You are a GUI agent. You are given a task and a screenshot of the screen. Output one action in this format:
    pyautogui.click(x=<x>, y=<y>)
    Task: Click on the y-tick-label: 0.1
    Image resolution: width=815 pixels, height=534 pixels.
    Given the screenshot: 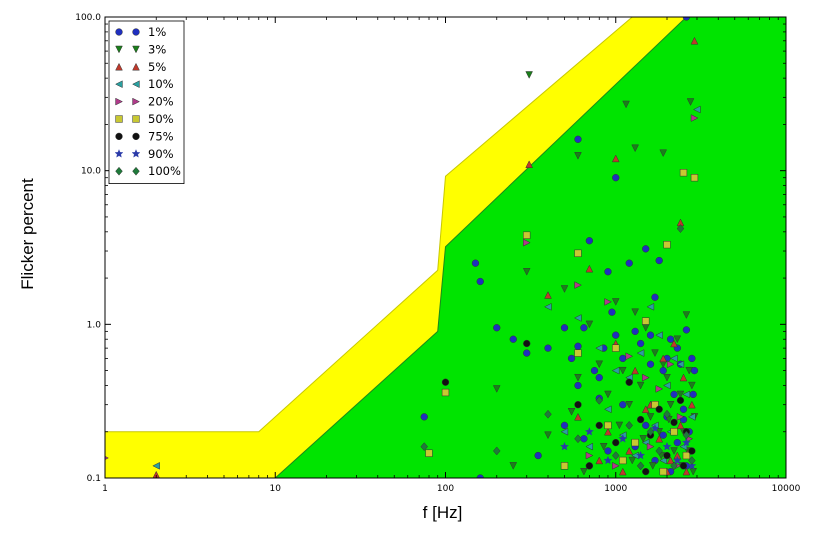 What is the action you would take?
    pyautogui.click(x=94, y=479)
    